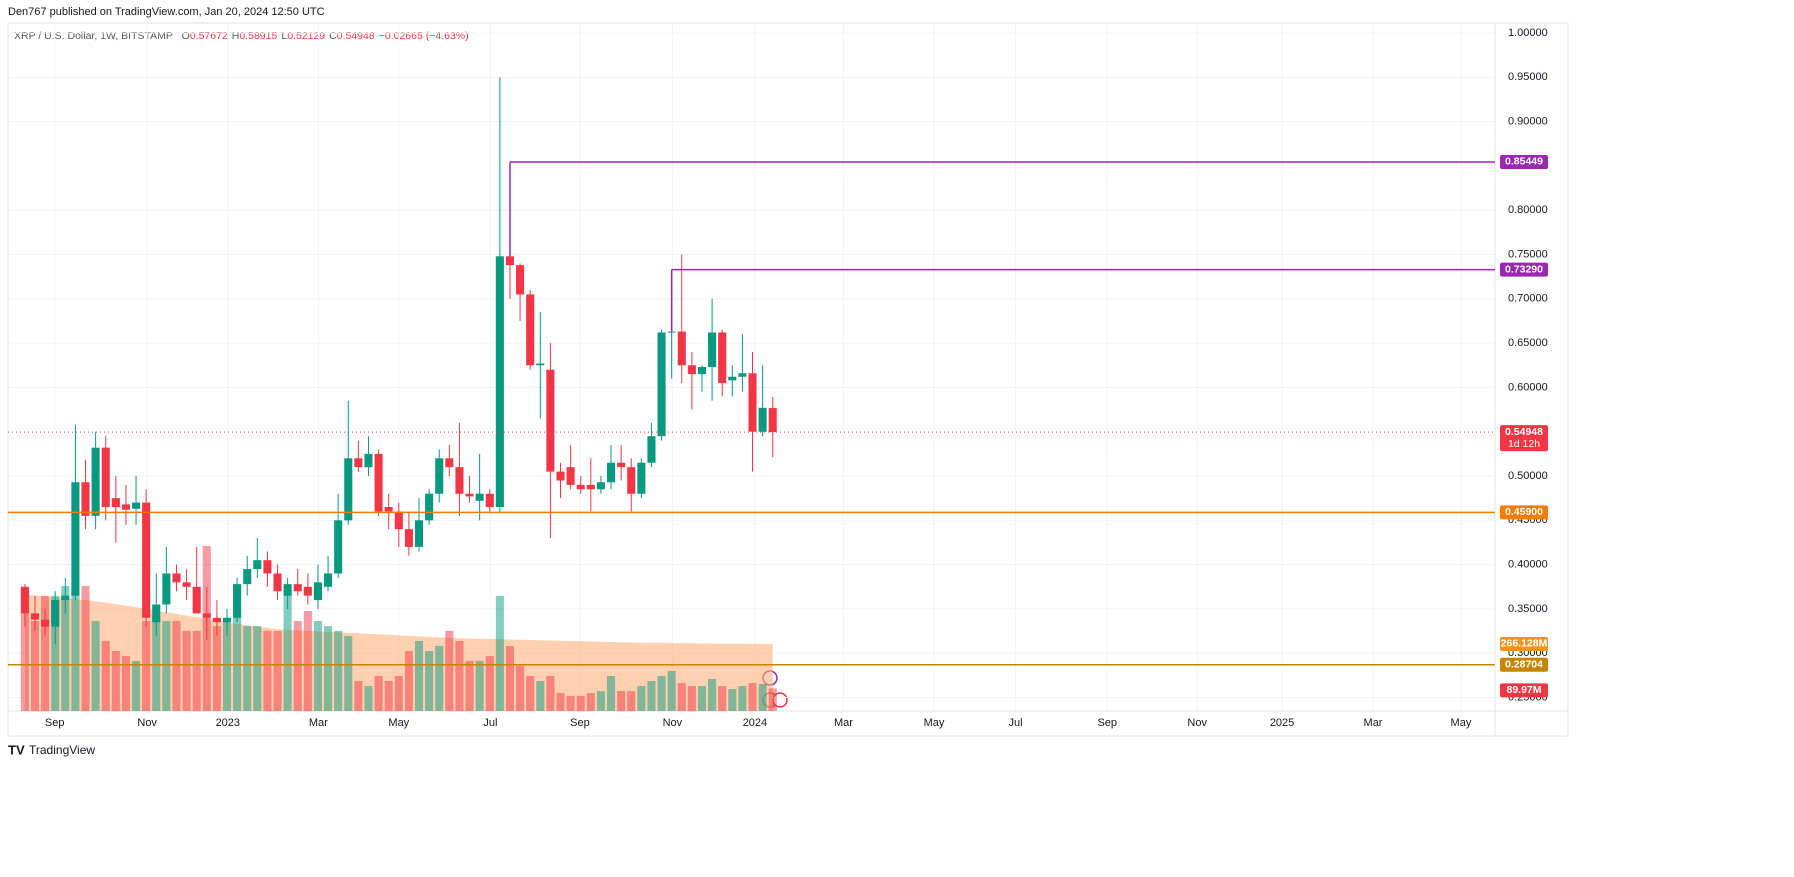 The height and width of the screenshot is (877, 1794). What do you see at coordinates (1528, 33) in the screenshot?
I see `y-tick-label: 1.00000` at bounding box center [1528, 33].